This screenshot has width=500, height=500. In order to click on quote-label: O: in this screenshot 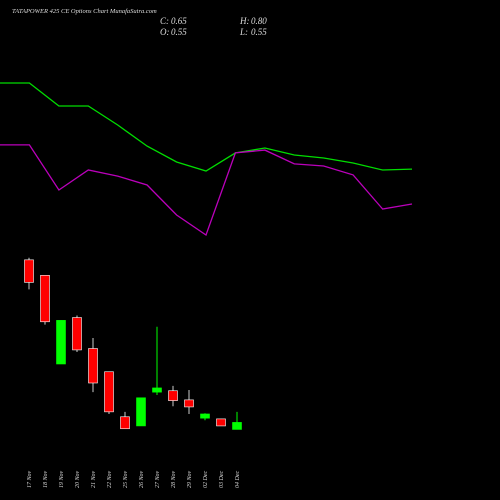, I will do `click(165, 32)`.